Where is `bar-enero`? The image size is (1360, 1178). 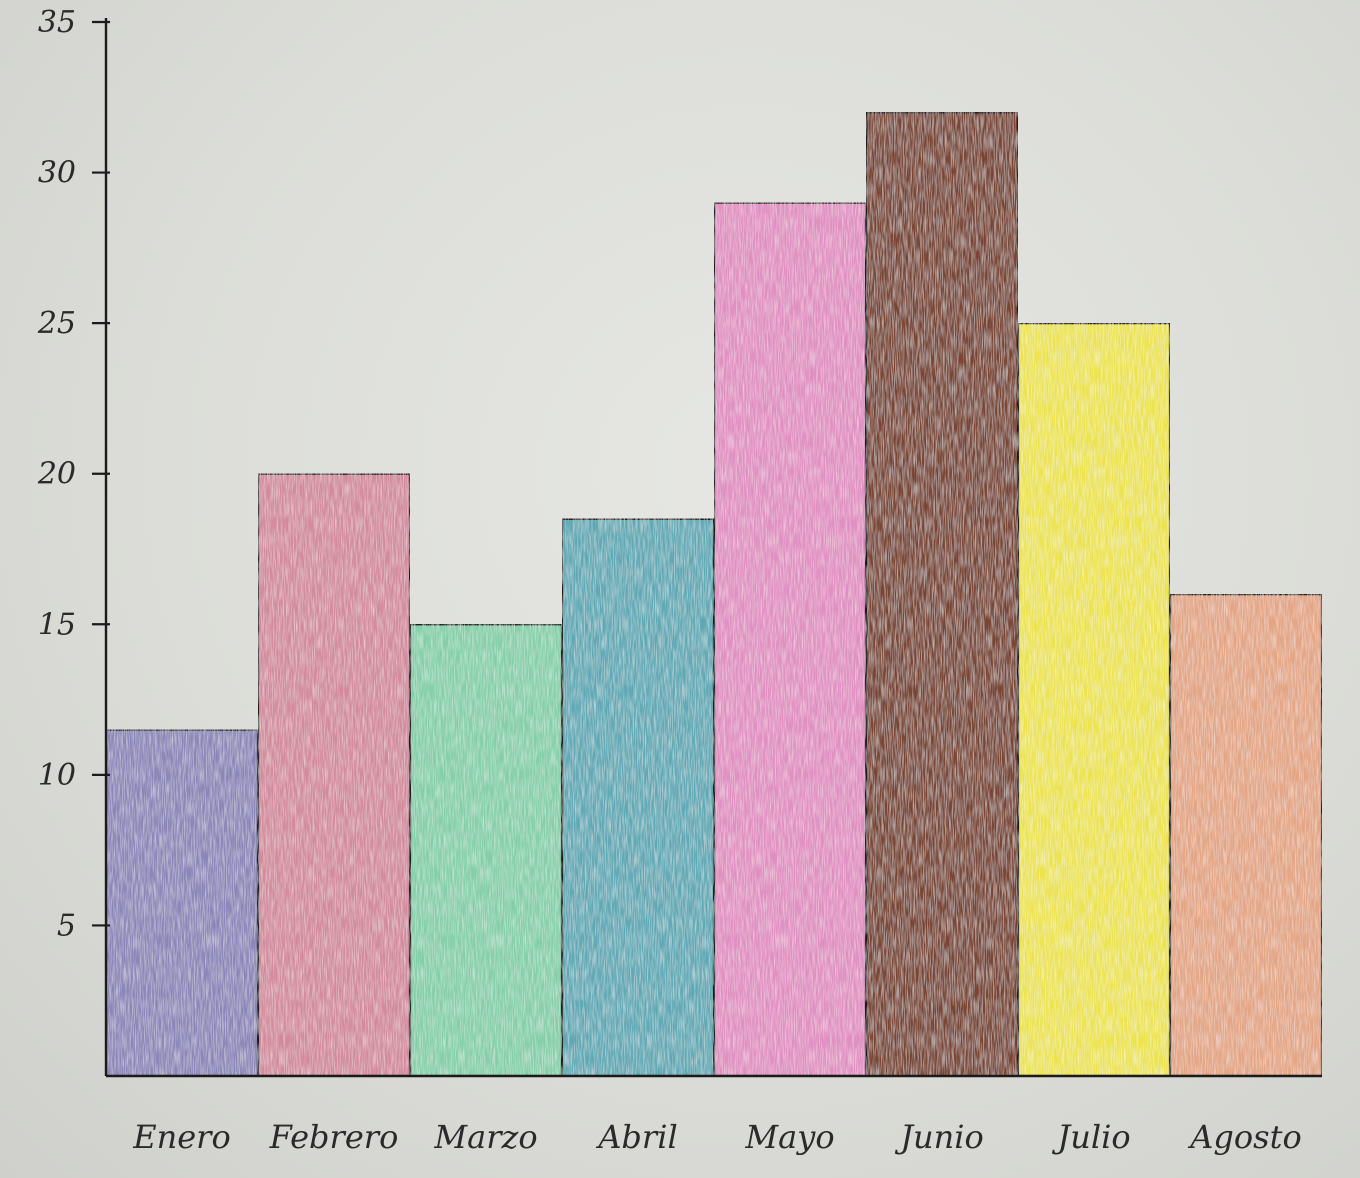 bar-enero is located at coordinates (182, 903).